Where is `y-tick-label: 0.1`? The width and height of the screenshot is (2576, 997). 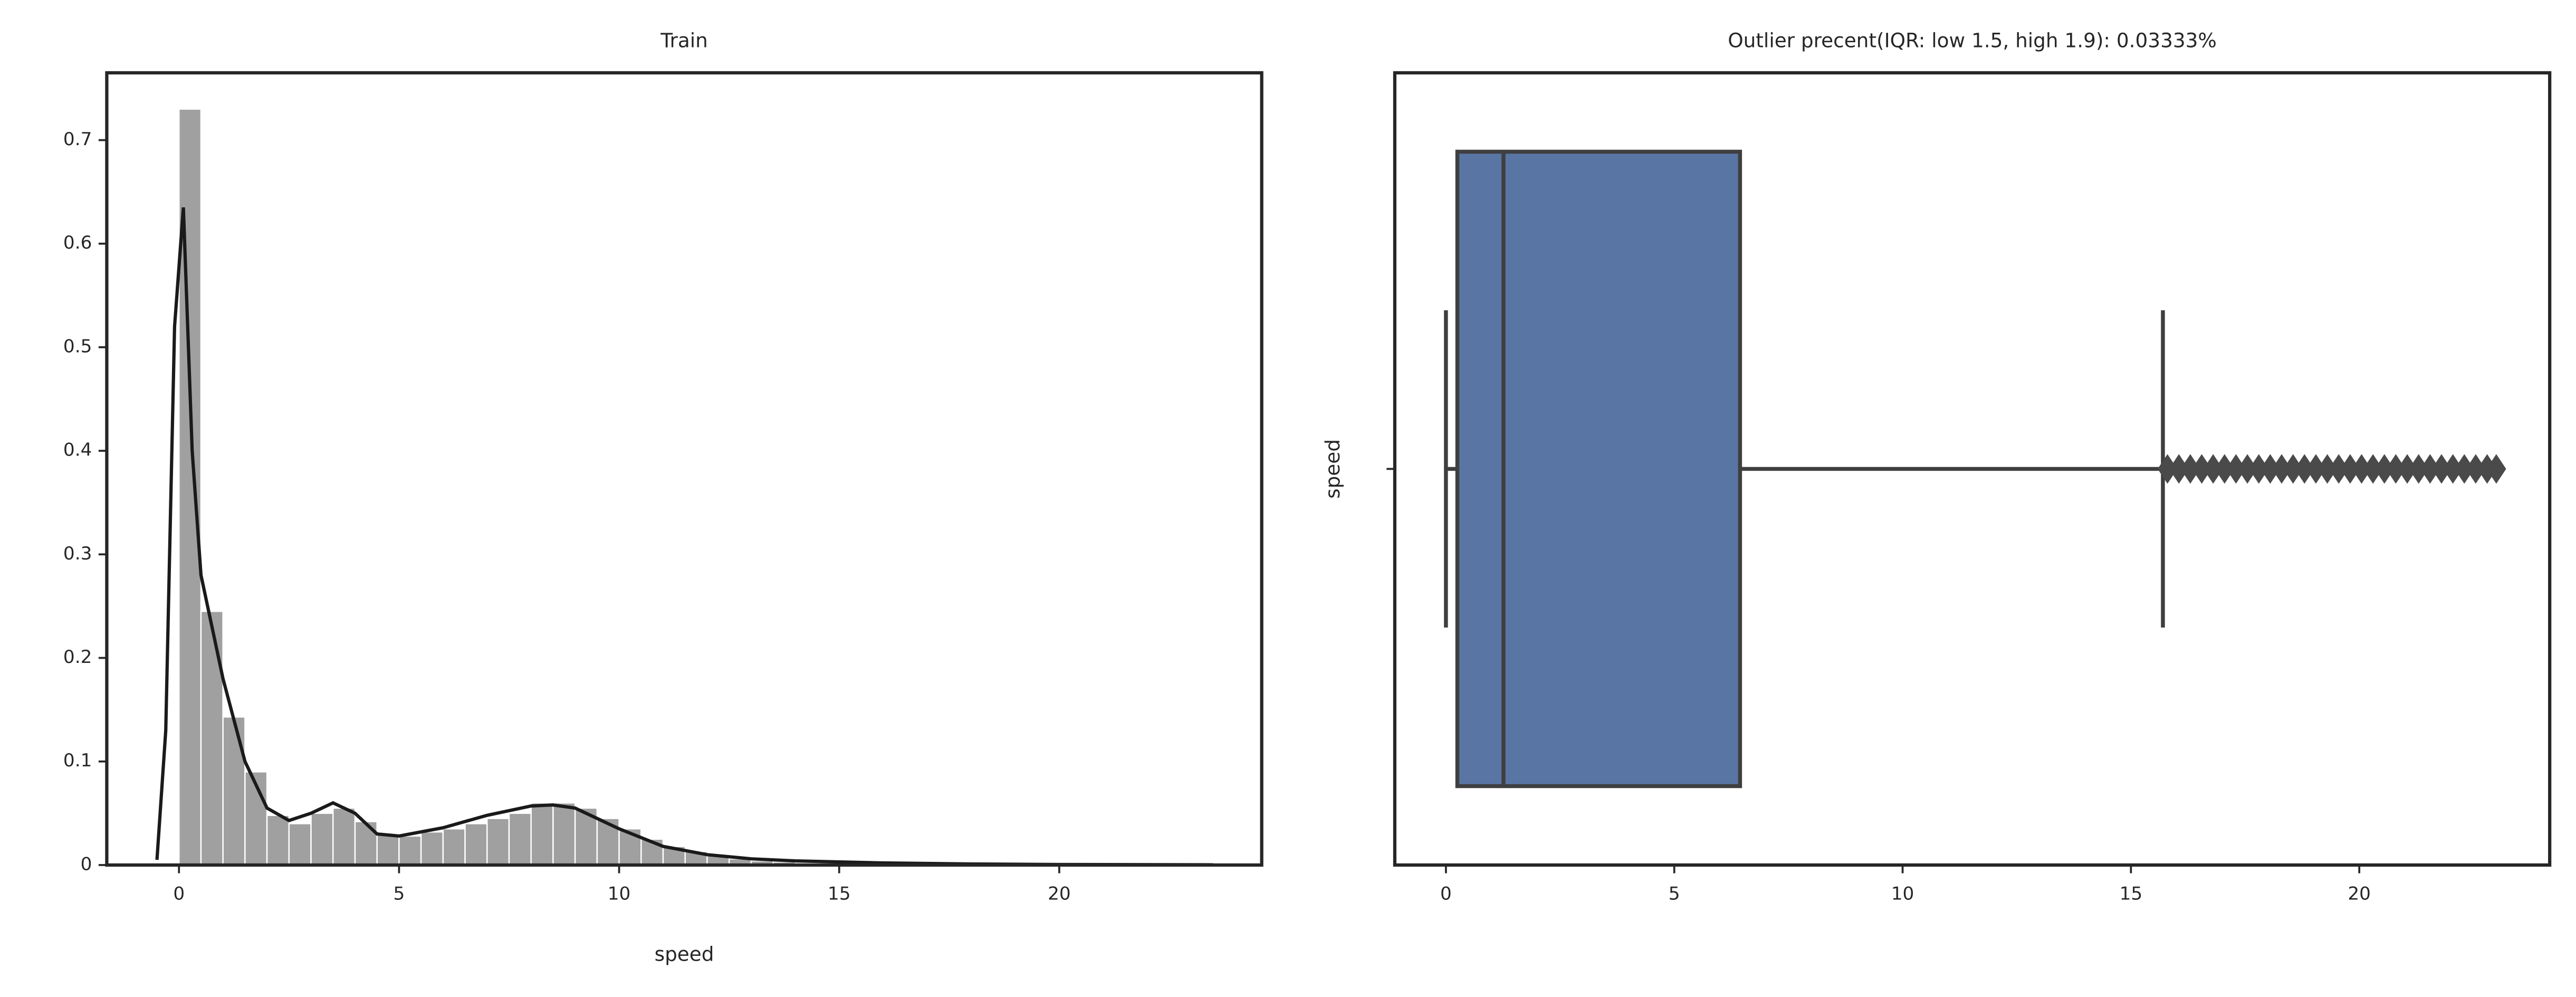 y-tick-label: 0.1 is located at coordinates (77, 760).